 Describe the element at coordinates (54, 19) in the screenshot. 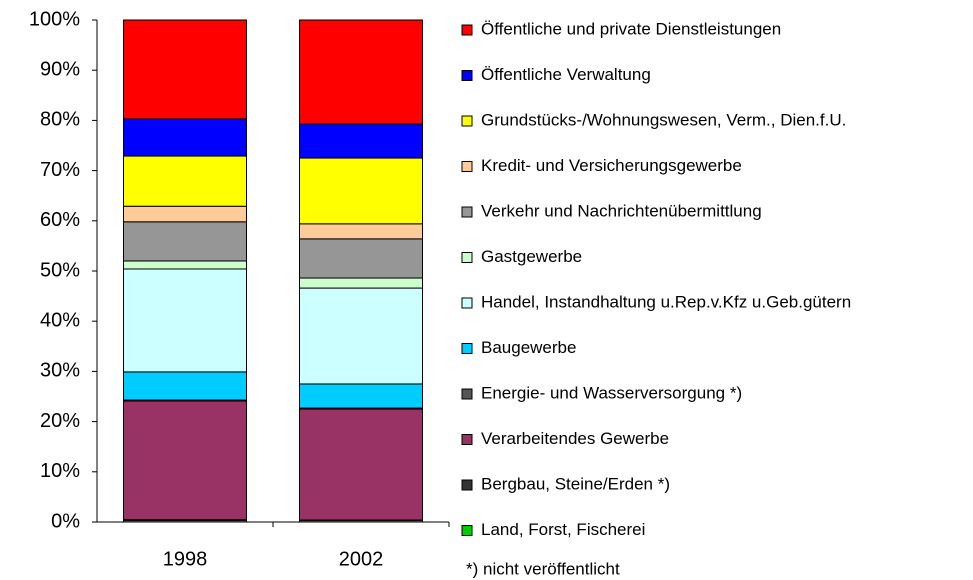

I see `y-tick-label: 100%` at that location.